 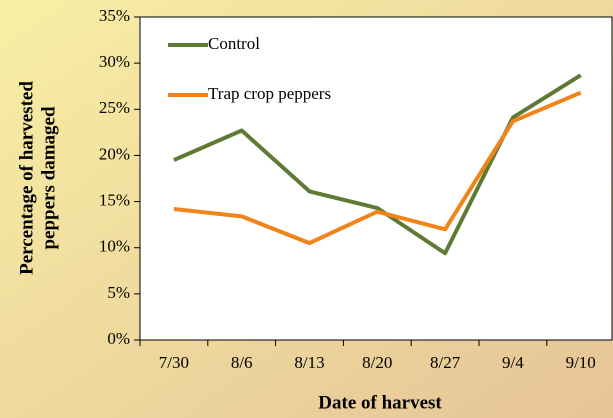 What do you see at coordinates (114, 153) in the screenshot?
I see `y-tick-label: 20%` at bounding box center [114, 153].